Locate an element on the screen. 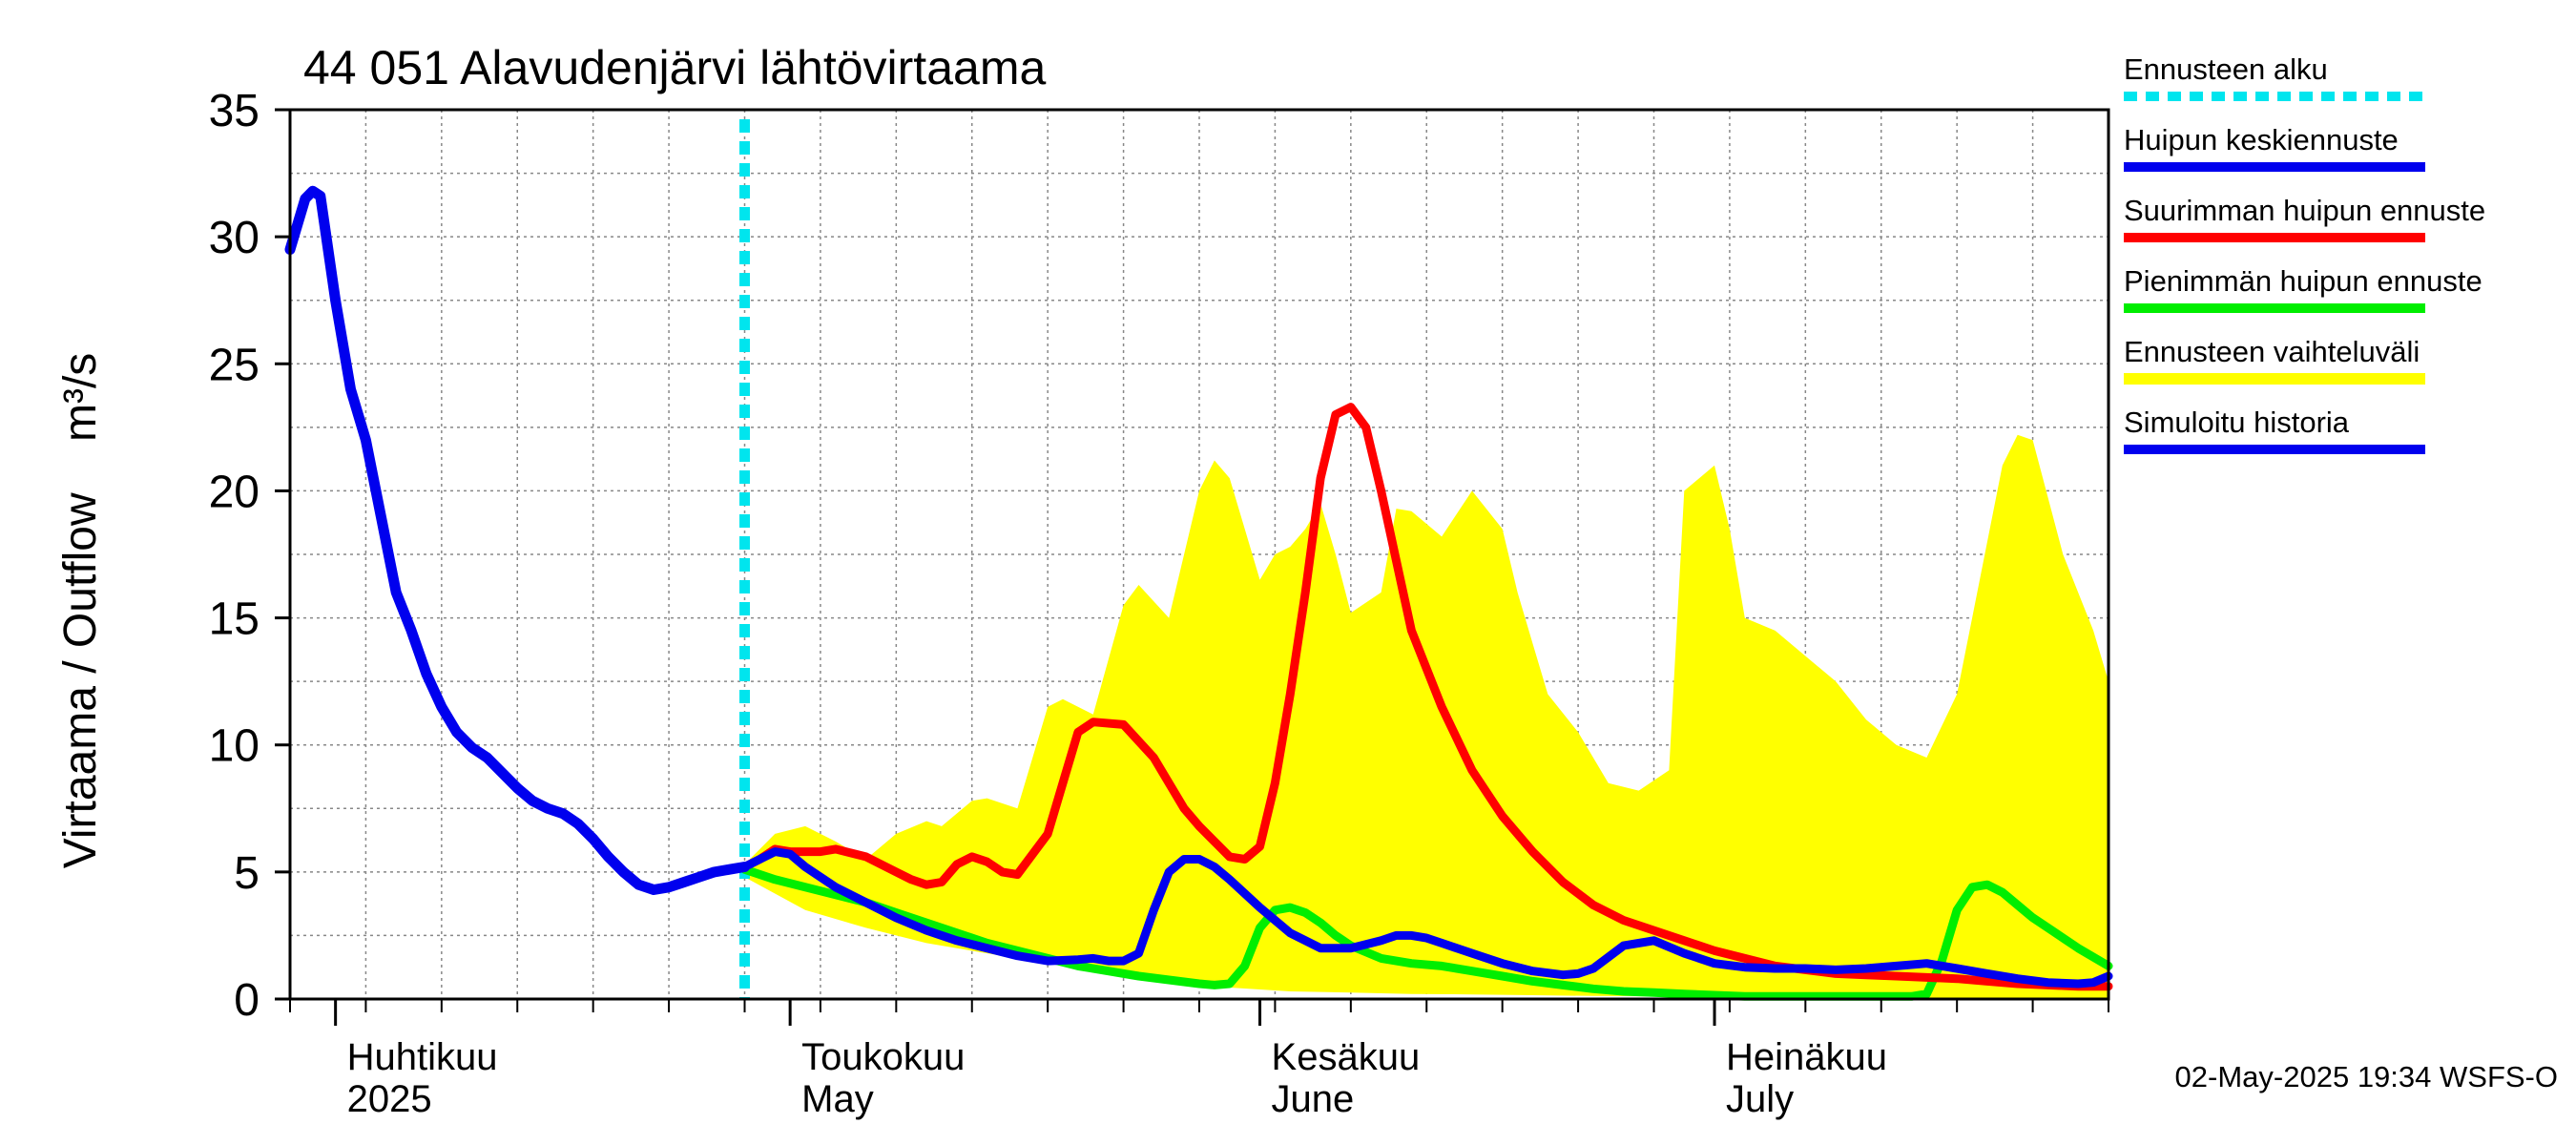  month-sublabel: July is located at coordinates (1760, 1099).